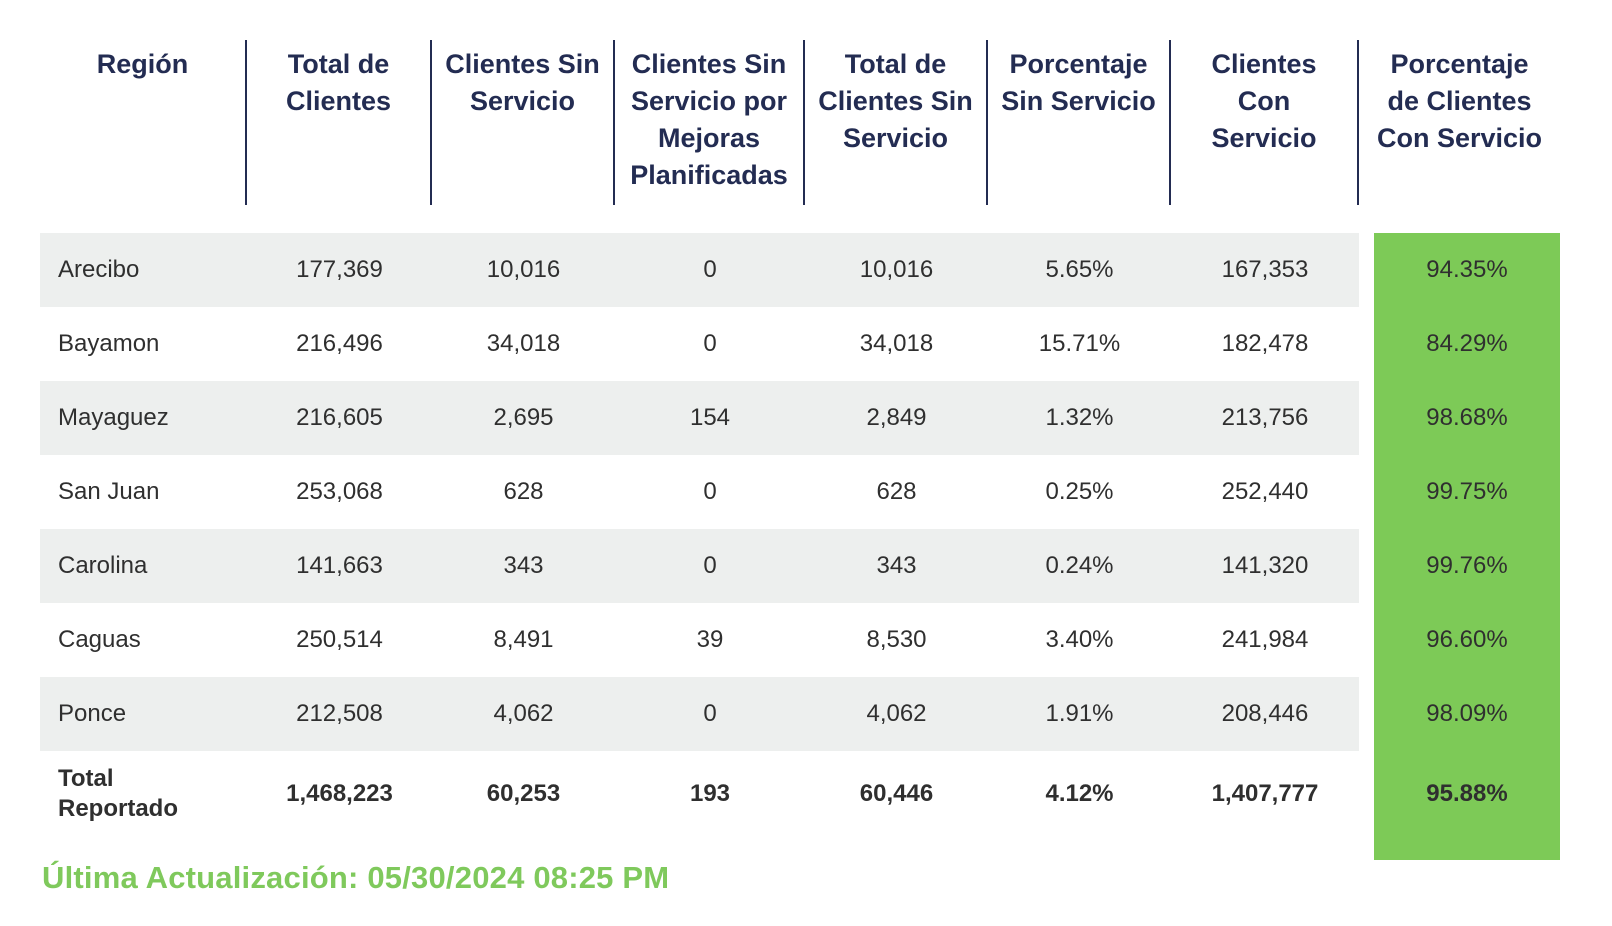 The height and width of the screenshot is (926, 1612). What do you see at coordinates (143, 714) in the screenshot?
I see `cell-region: Ponce` at bounding box center [143, 714].